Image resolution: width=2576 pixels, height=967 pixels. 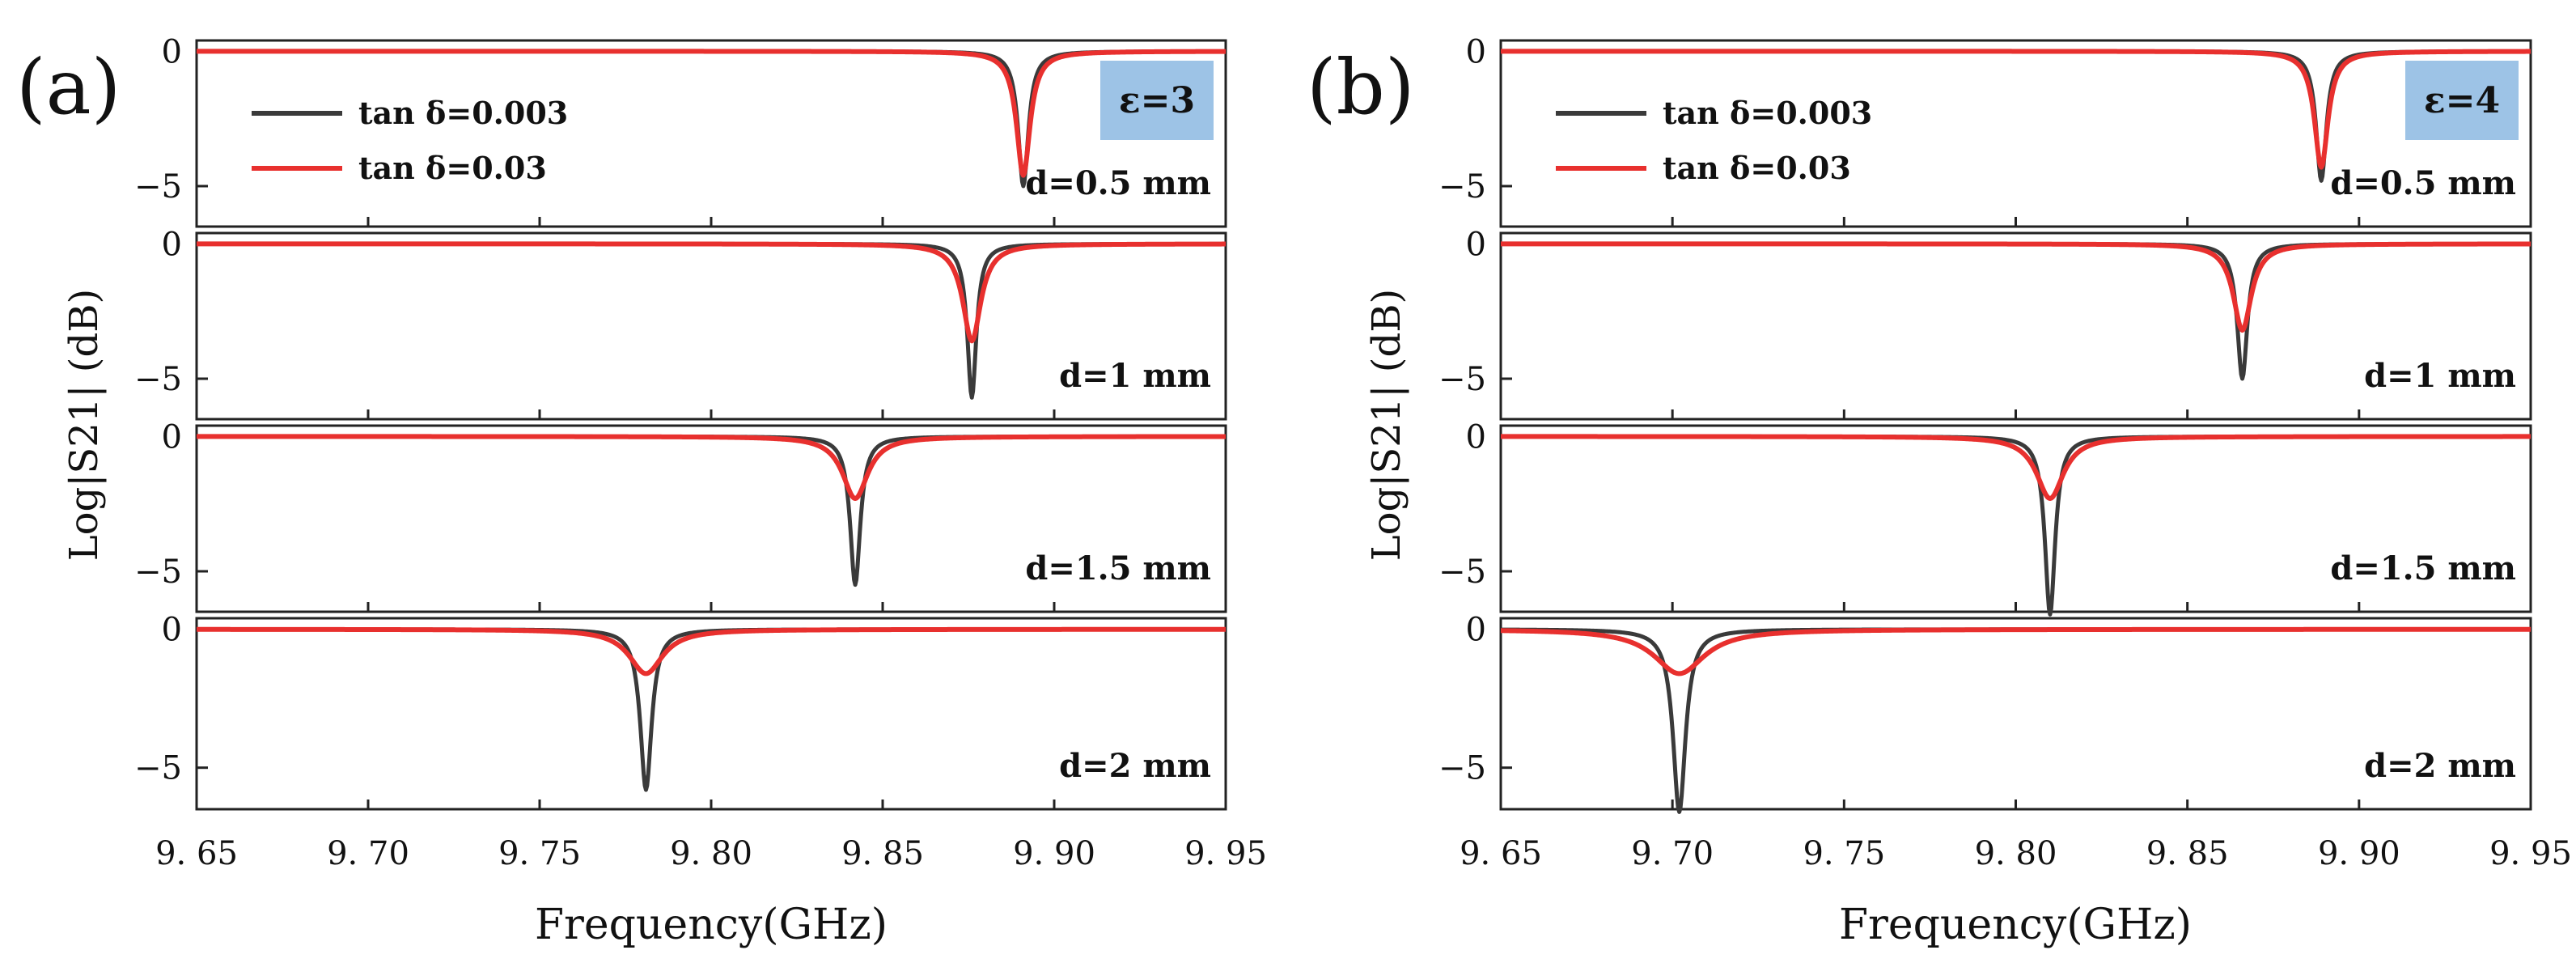 I want to click on panel-label: (a), so click(x=68, y=88).